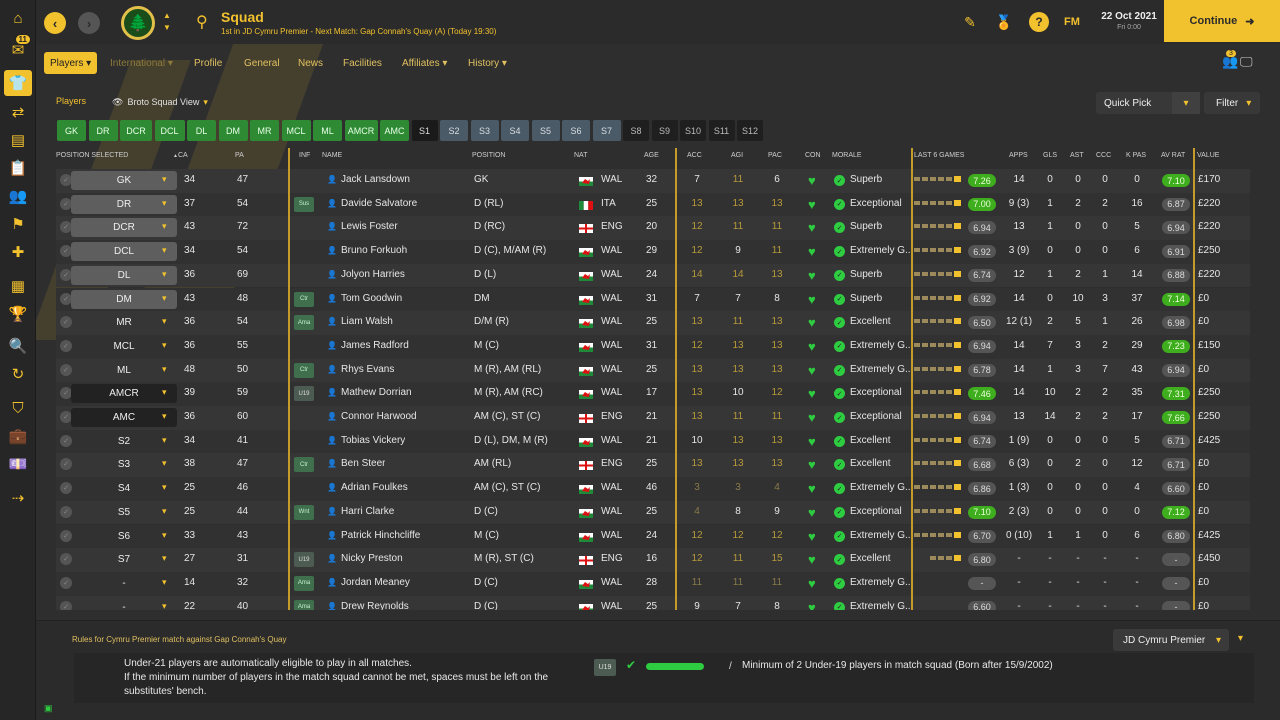 The height and width of the screenshot is (720, 1280). I want to click on position-chip-s11: S11, so click(721, 130).